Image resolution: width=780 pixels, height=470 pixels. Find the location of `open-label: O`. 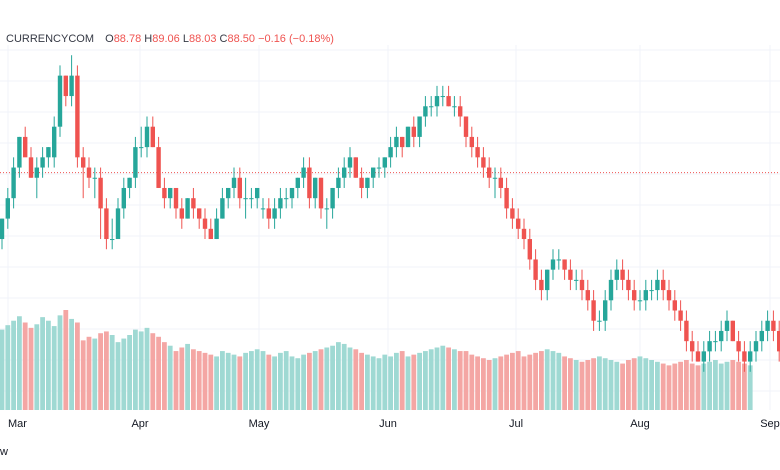

open-label: O is located at coordinates (109, 39).